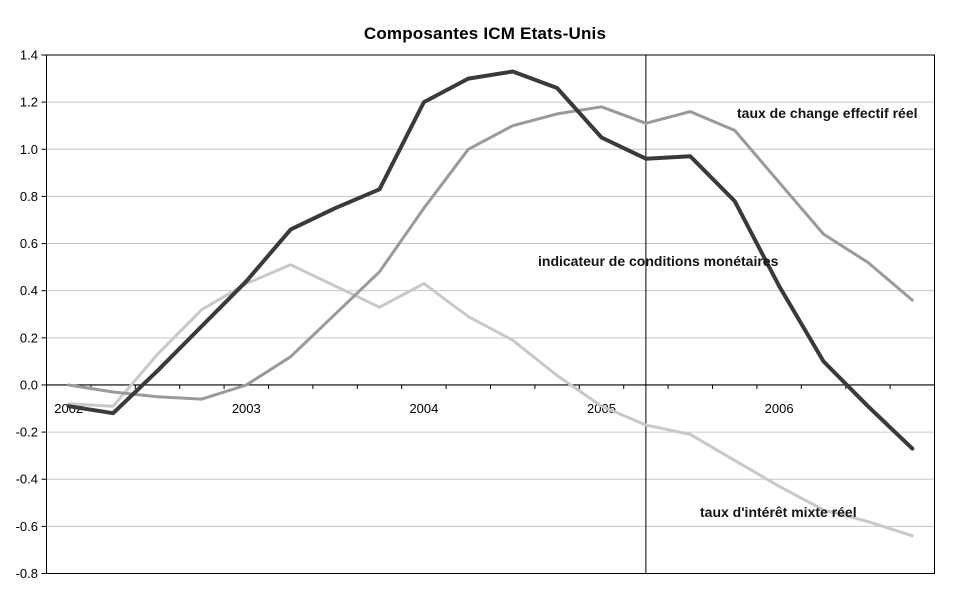 The width and height of the screenshot is (970, 603). I want to click on x-tick-label-2006: 2006, so click(779, 408).